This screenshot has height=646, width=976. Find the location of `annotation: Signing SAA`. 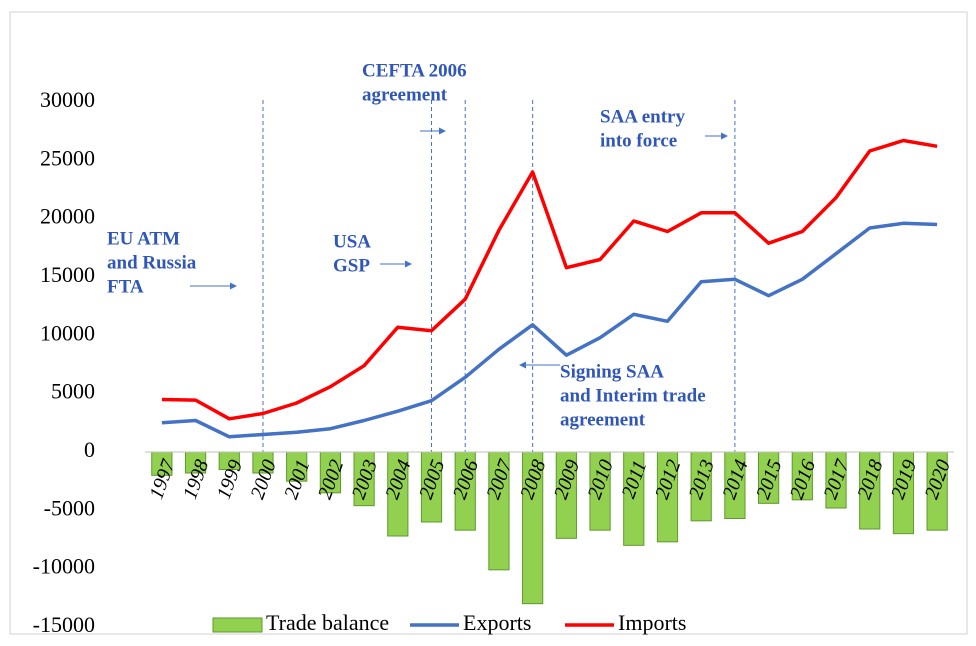

annotation: Signing SAA is located at coordinates (612, 371).